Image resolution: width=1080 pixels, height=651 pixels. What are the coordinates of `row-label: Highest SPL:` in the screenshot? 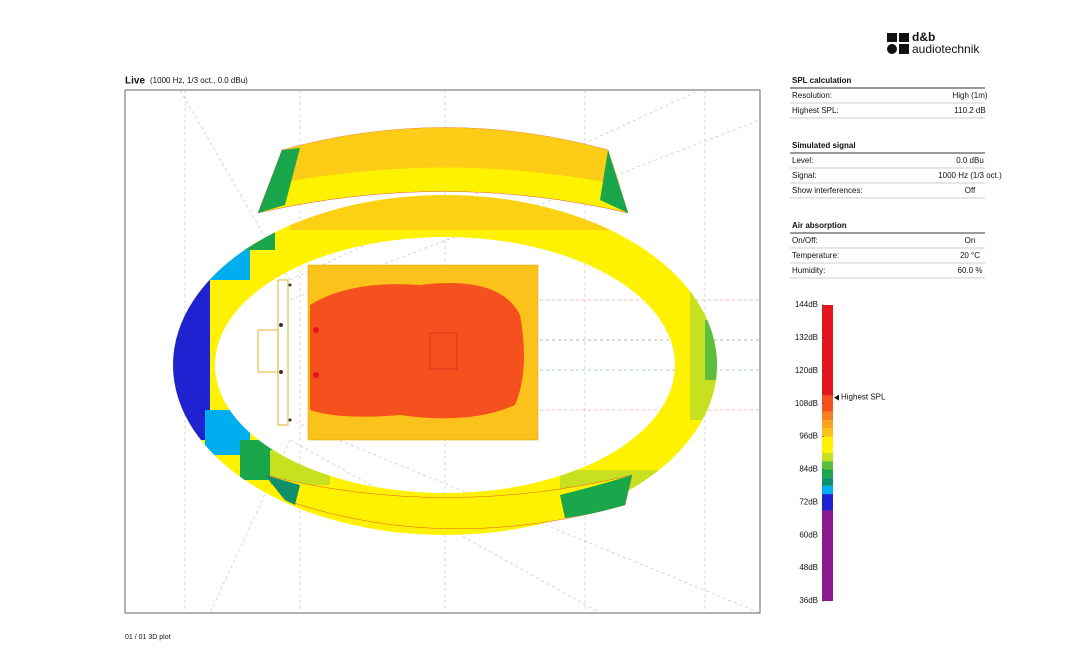 It's located at (815, 110).